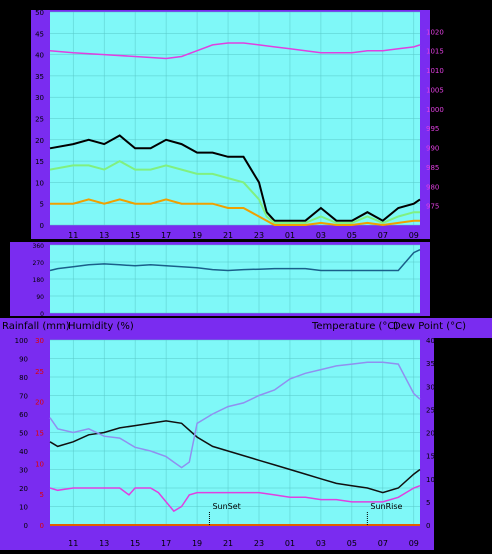  Describe the element at coordinates (26, 526) in the screenshot. I see `hum-tick-0: 0` at that location.